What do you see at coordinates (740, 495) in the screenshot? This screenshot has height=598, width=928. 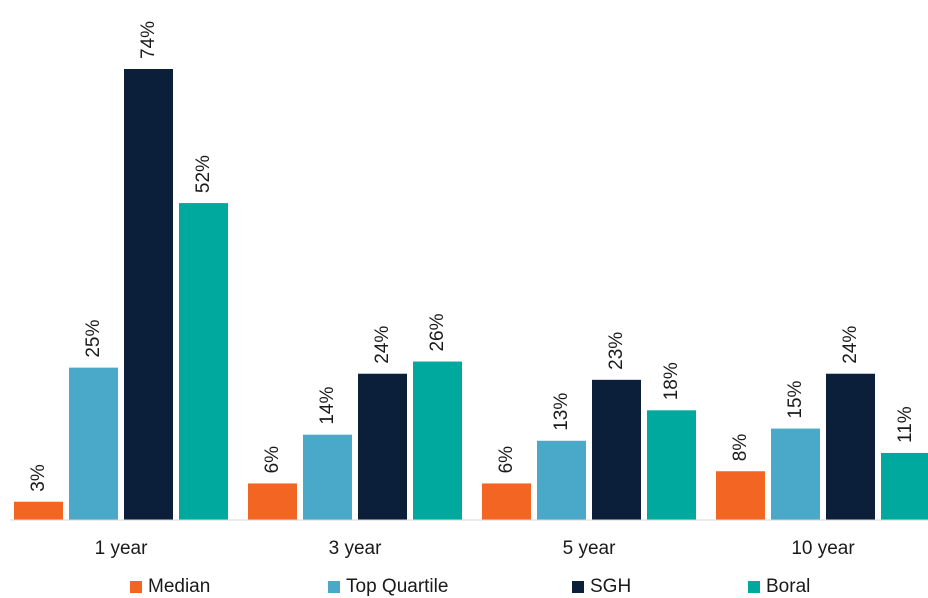 I see `bar-median-10-year` at bounding box center [740, 495].